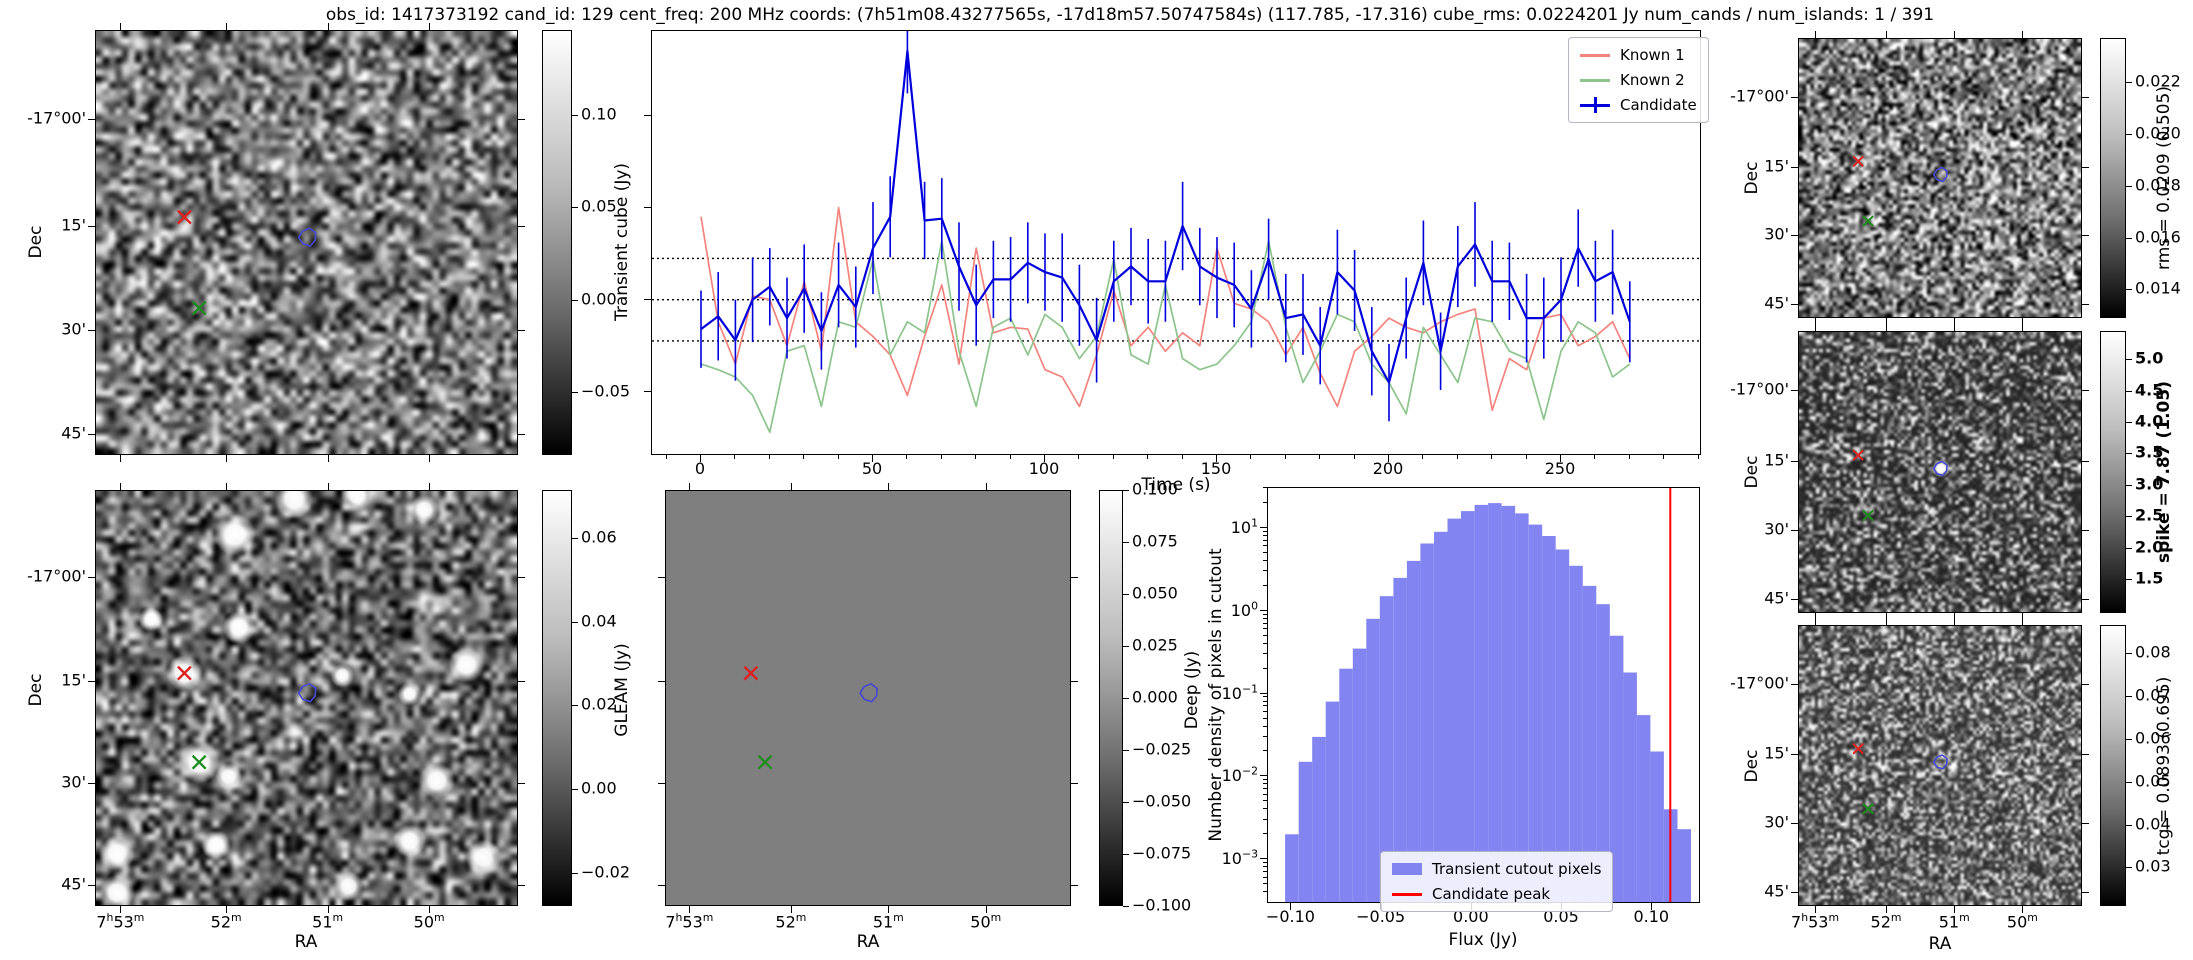  What do you see at coordinates (1111, 698) in the screenshot?
I see `deep-colorbar` at bounding box center [1111, 698].